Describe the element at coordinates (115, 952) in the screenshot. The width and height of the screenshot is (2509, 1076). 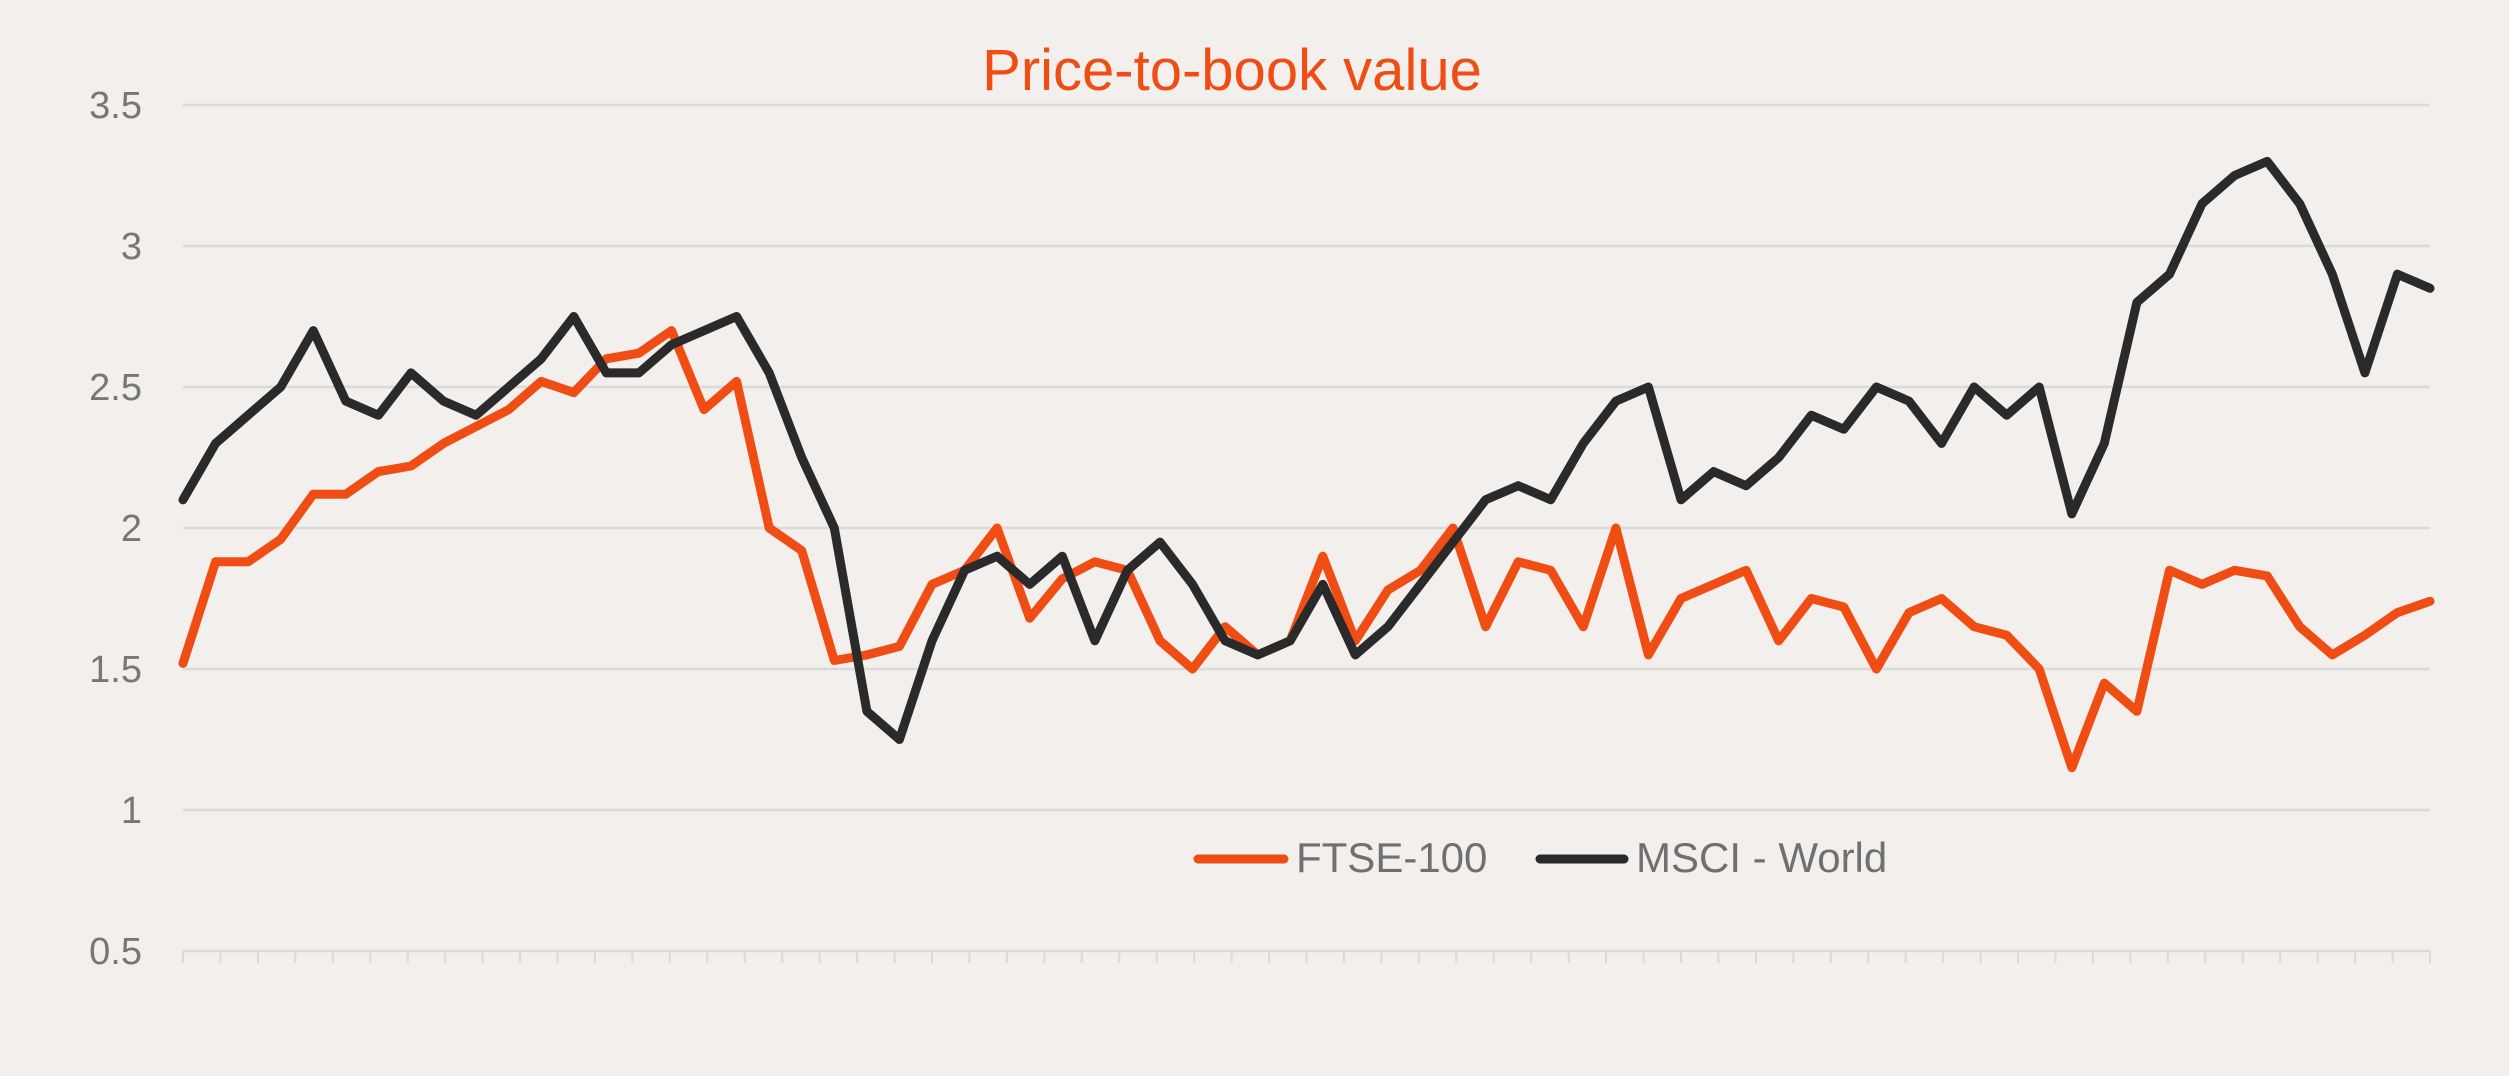
I see `y-tick-label: 0.5` at that location.